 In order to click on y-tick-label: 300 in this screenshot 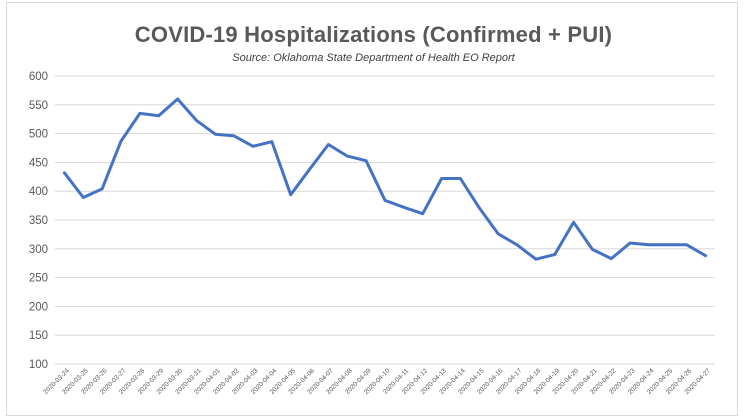, I will do `click(38, 250)`.